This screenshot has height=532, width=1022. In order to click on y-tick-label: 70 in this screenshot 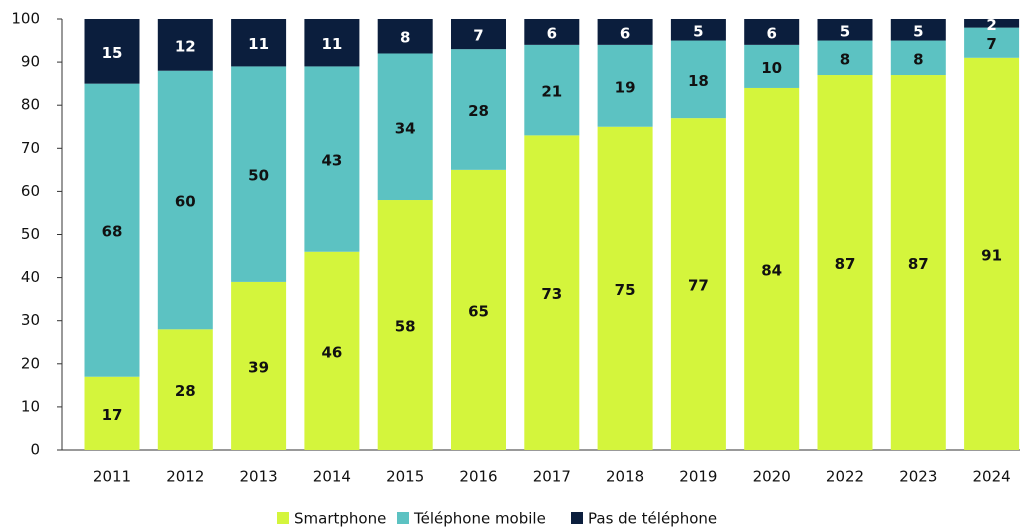, I will do `click(30, 148)`.